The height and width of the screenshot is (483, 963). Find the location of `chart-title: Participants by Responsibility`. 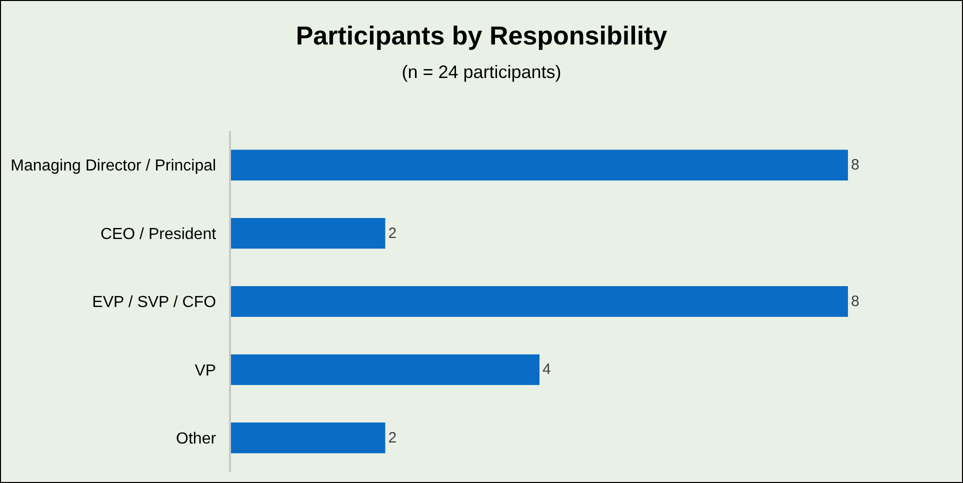

chart-title: Participants by Responsibility is located at coordinates (482, 35).